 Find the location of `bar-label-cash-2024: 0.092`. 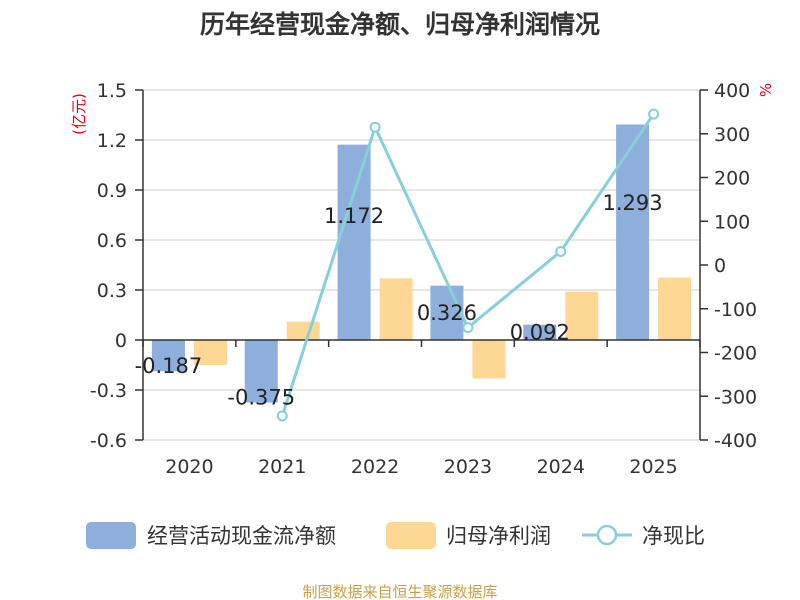

bar-label-cash-2024: 0.092 is located at coordinates (540, 332).